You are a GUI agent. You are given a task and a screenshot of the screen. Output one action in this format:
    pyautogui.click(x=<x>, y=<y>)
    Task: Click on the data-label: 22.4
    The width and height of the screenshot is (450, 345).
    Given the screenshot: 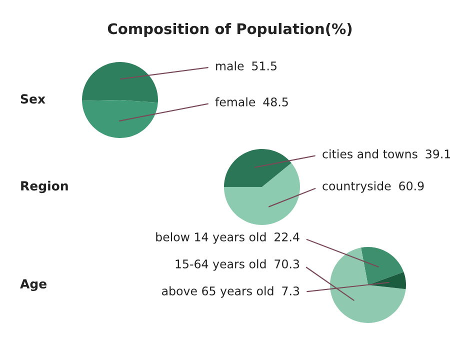 What is the action you would take?
    pyautogui.click(x=287, y=237)
    